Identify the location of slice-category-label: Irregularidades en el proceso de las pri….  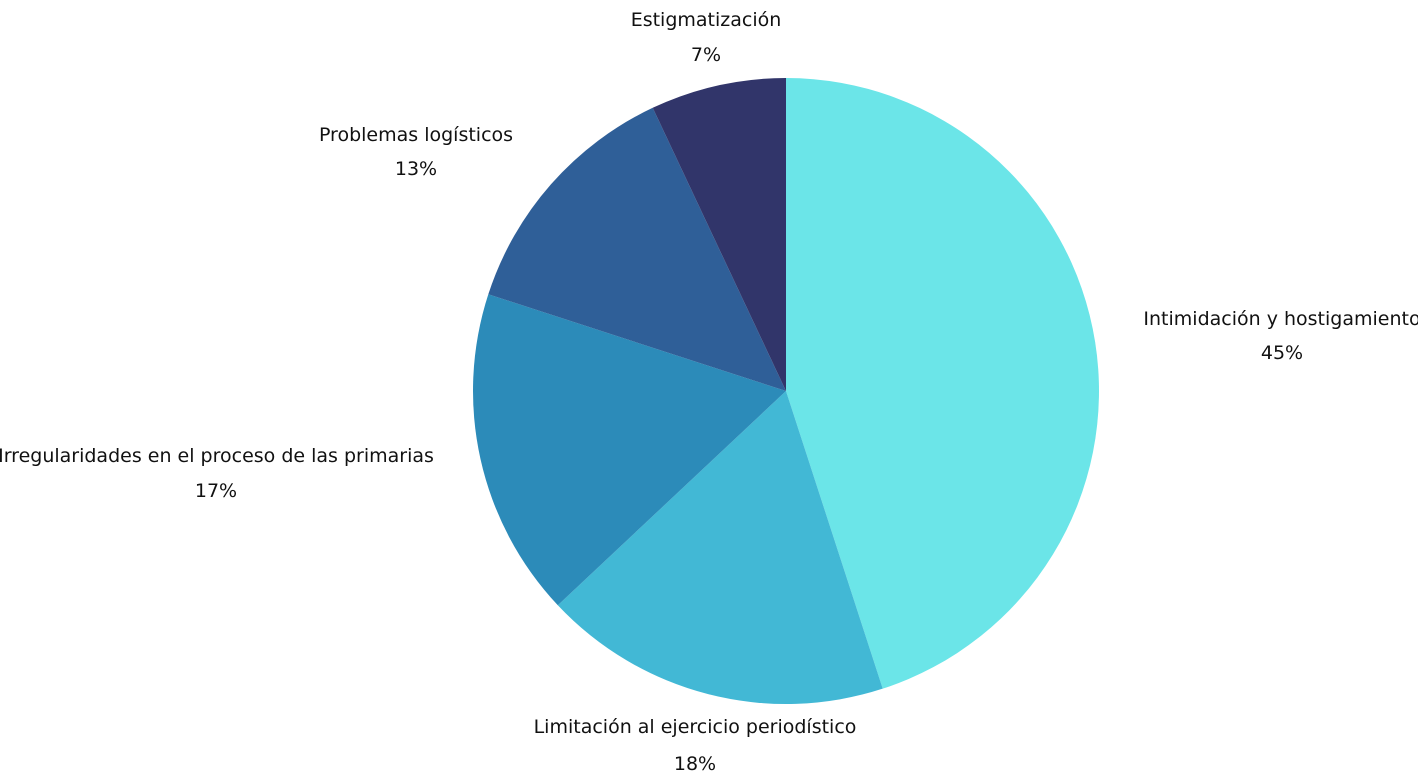
(217, 456).